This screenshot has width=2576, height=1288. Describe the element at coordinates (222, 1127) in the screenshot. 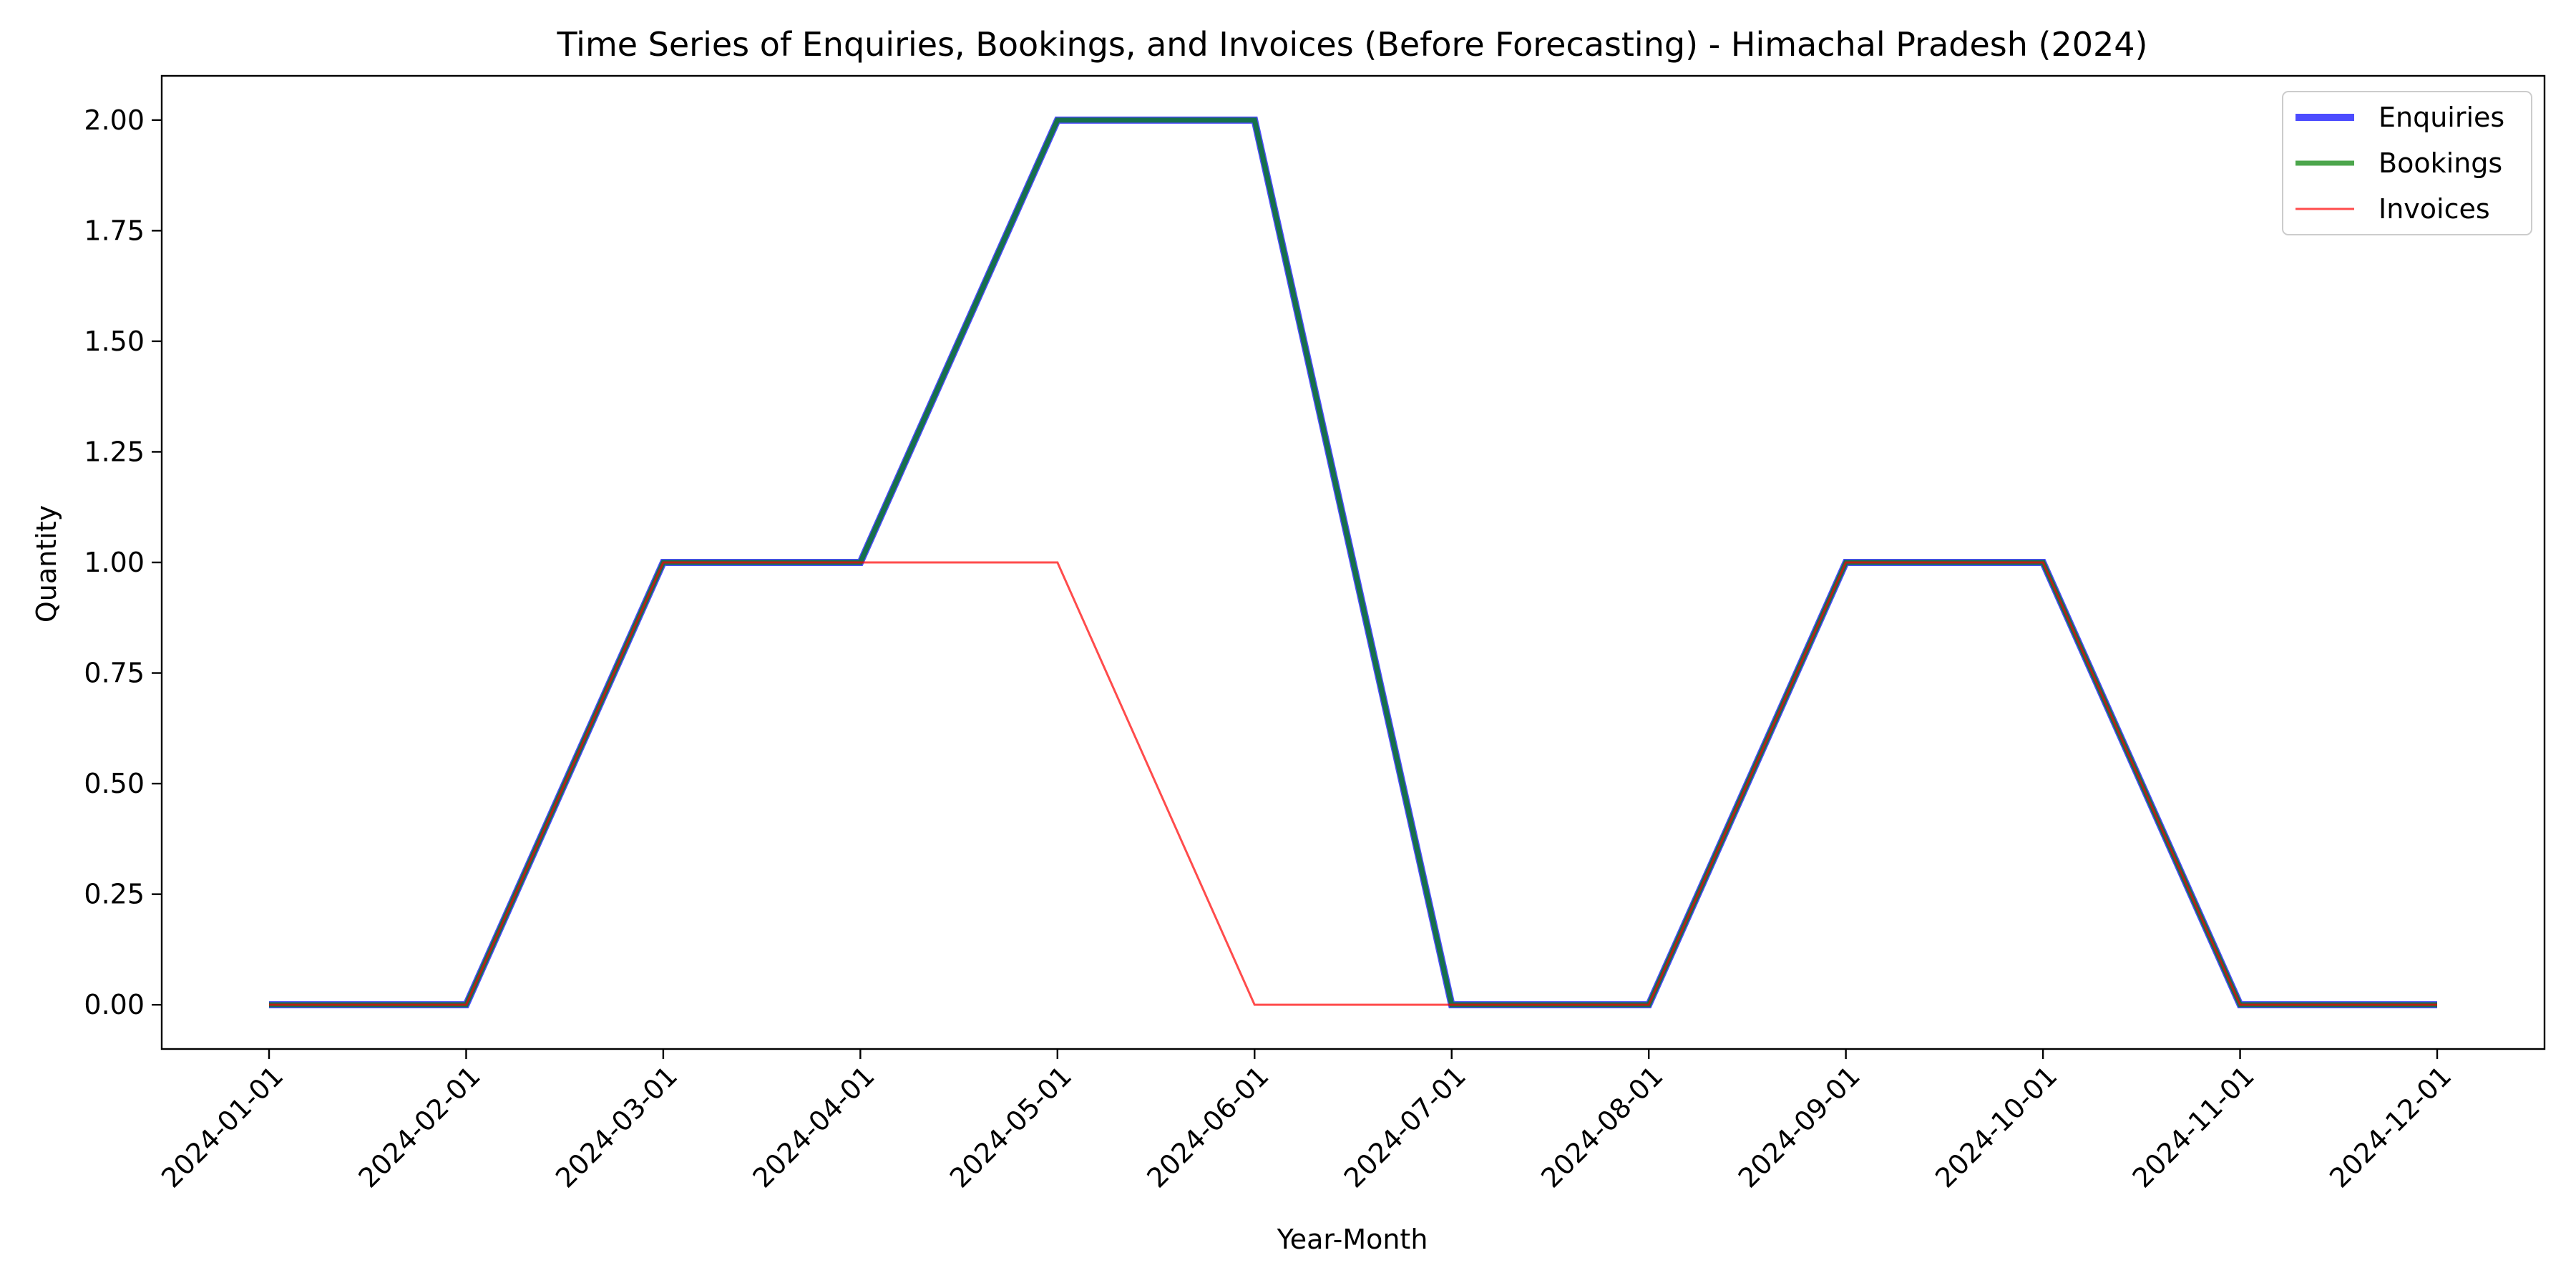

I see `x-tick-label: 2024-01-01` at that location.